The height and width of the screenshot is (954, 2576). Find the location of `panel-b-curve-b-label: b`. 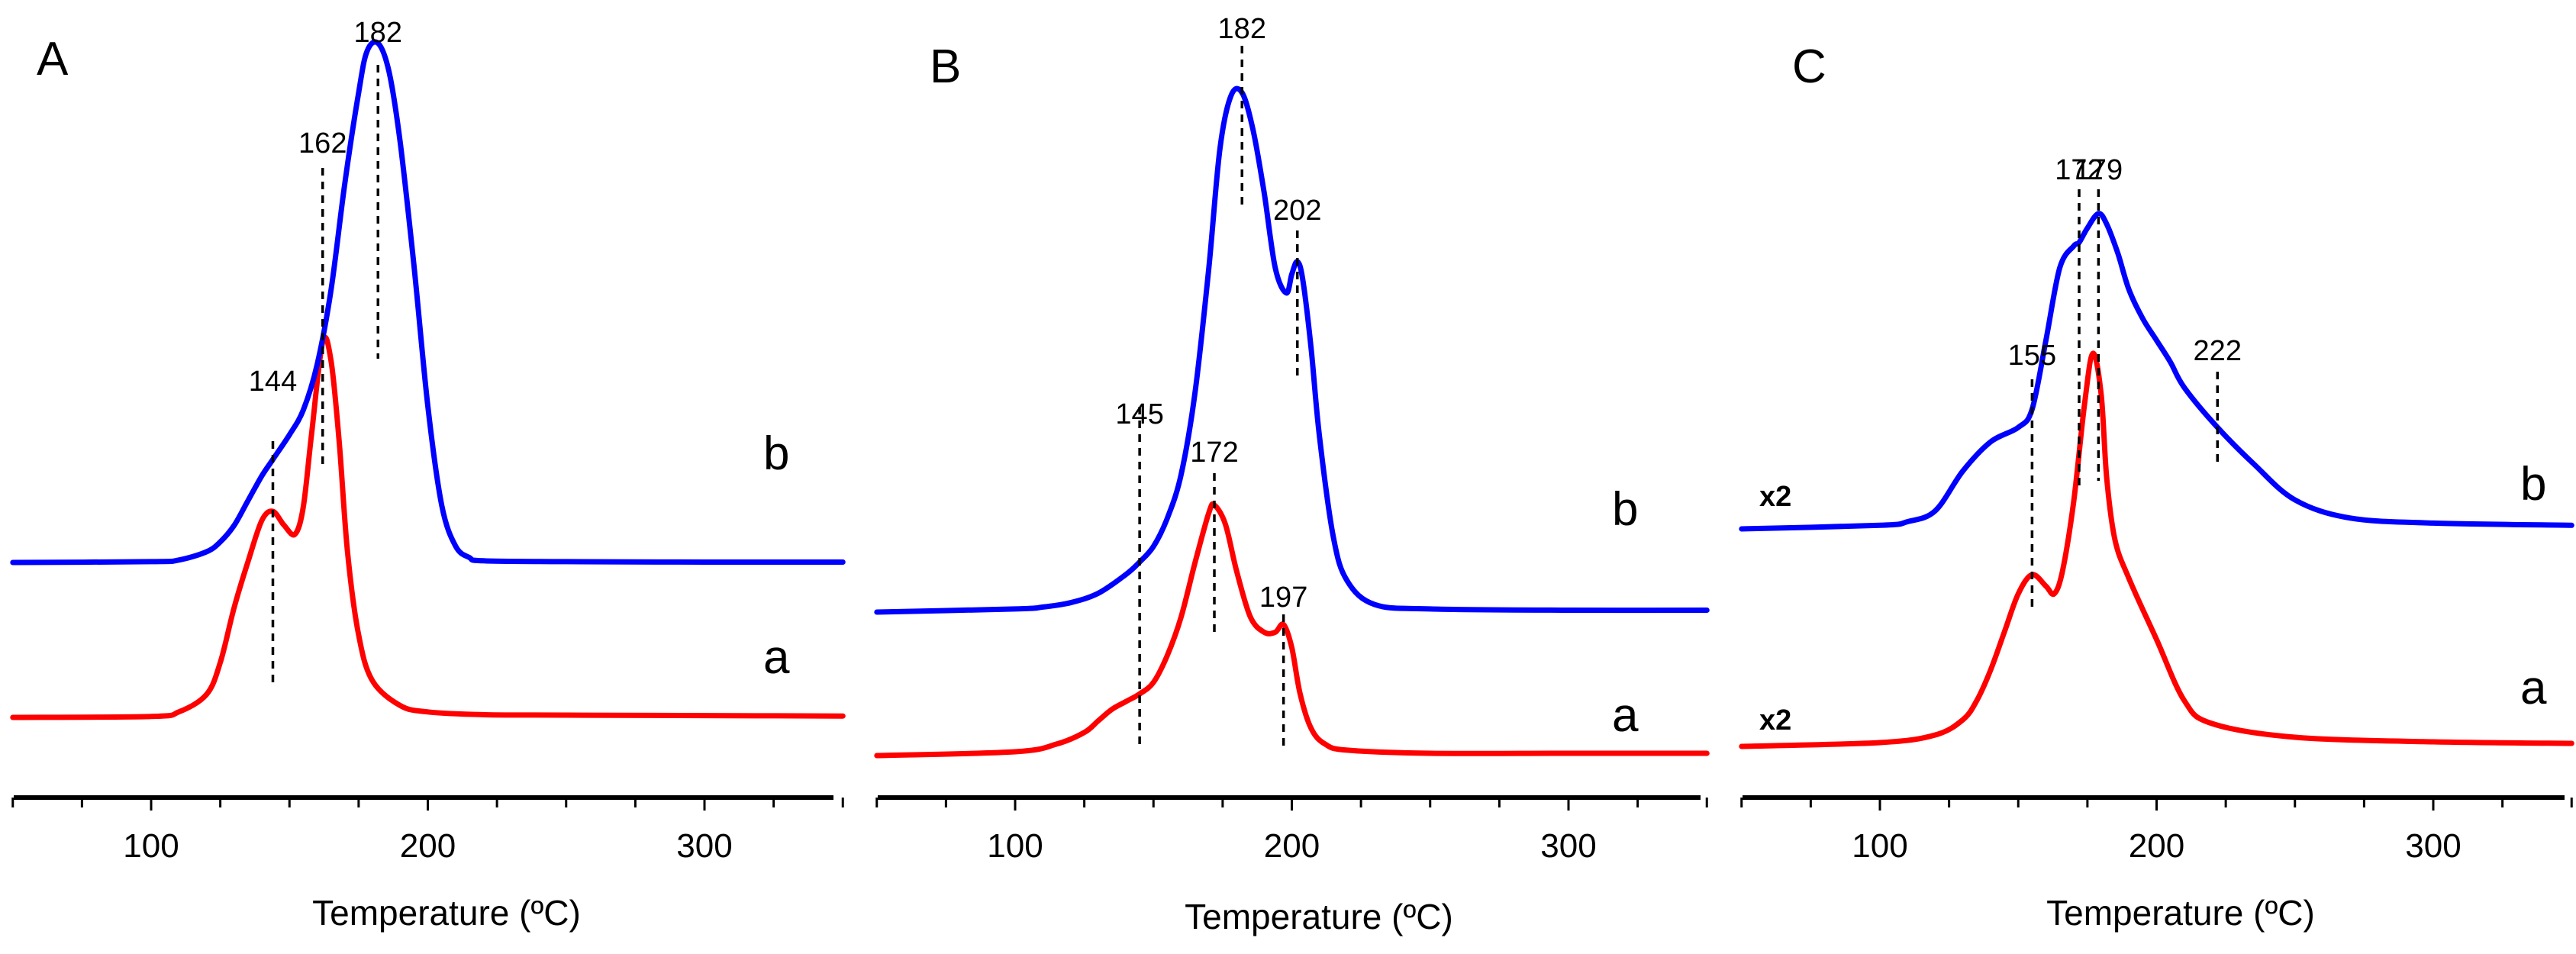

panel-b-curve-b-label: b is located at coordinates (1625, 510).